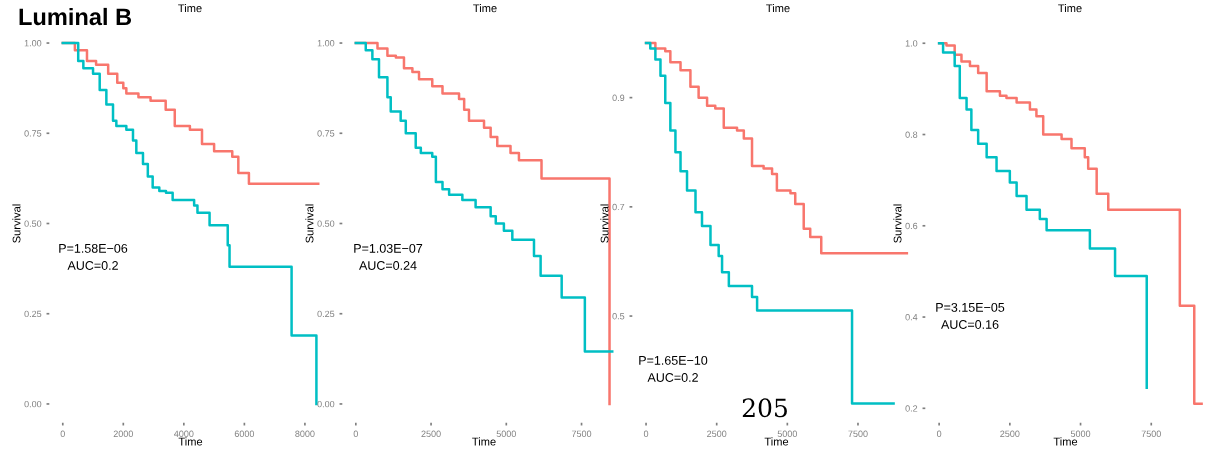 This screenshot has width=1207, height=449. What do you see at coordinates (911, 408) in the screenshot?
I see `y-tick-label: 0.2` at bounding box center [911, 408].